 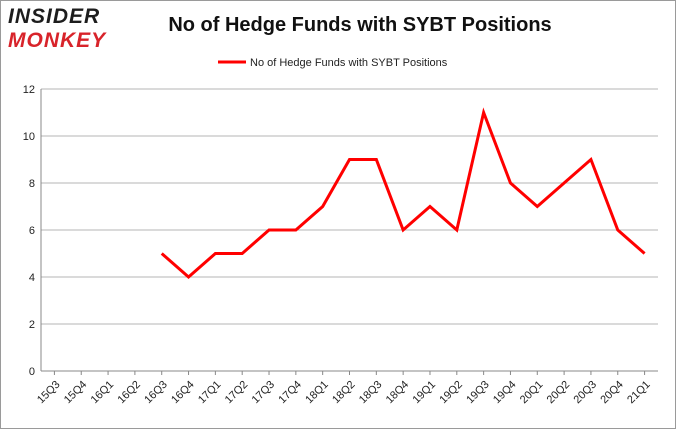 I want to click on x-tick-label: 18Q4, so click(x=398, y=393).